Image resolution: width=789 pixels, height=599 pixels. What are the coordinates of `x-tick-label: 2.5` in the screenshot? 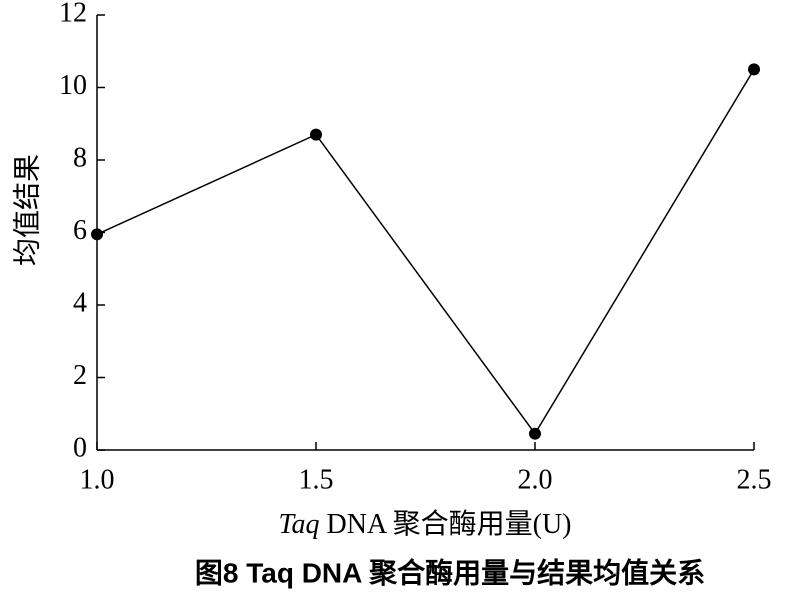 It's located at (754, 479).